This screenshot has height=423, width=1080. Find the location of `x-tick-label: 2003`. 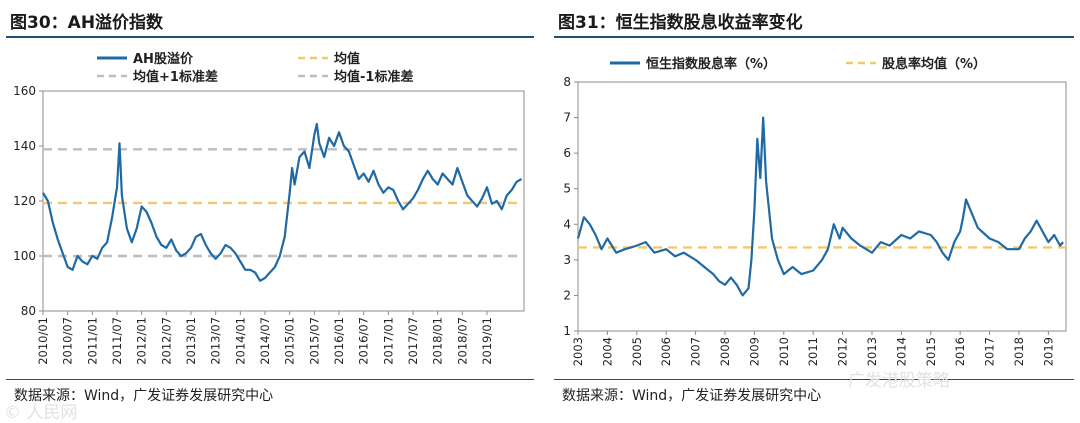

x-tick-label: 2003 is located at coordinates (578, 351).